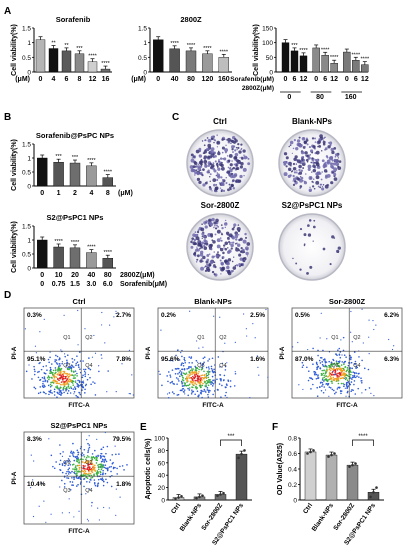 This screenshot has height=555, width=409. What do you see at coordinates (295, 79) in the screenshot?
I see `x-tick-label: 6` at bounding box center [295, 79].